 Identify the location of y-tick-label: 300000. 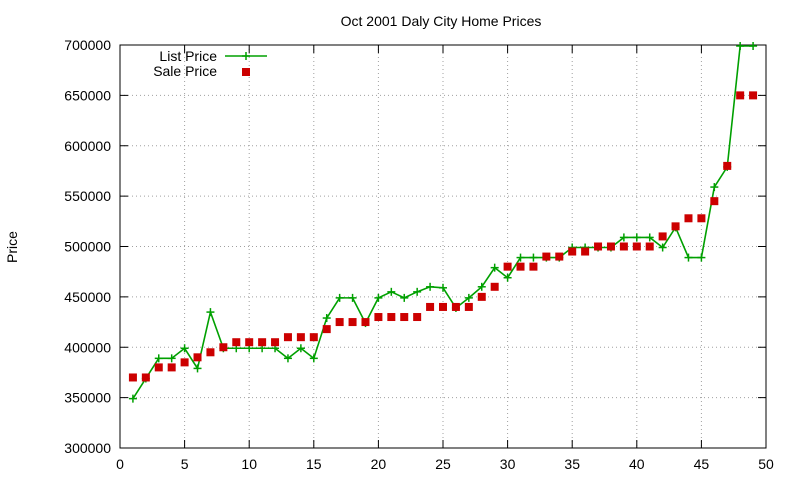
(87, 448).